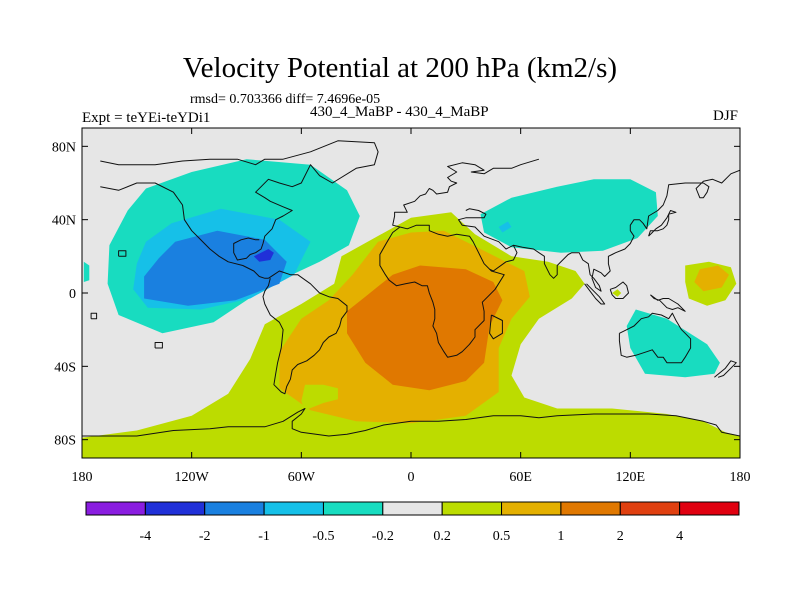 This screenshot has width=800, height=600. I want to click on stats-label: rmsd= 0.703366 diff= 7.4696e-05, so click(285, 99).